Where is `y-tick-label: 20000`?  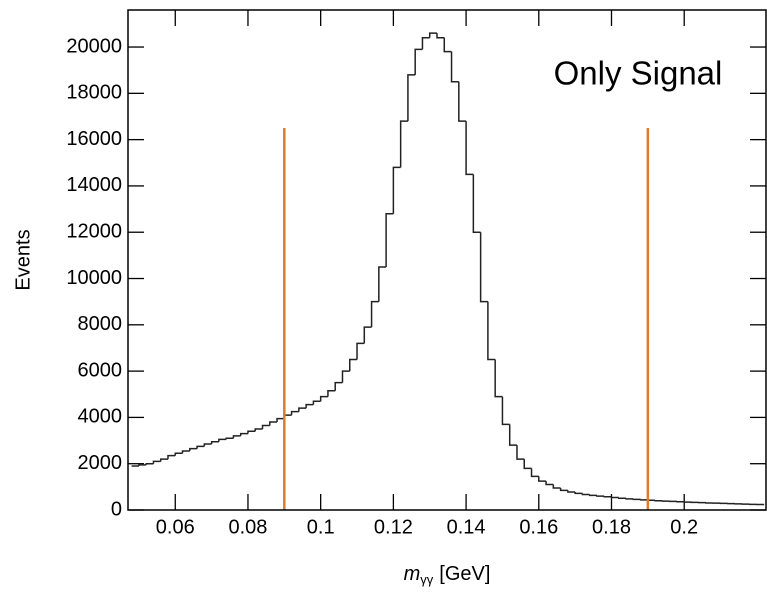
y-tick-label: 20000 is located at coordinates (94, 46).